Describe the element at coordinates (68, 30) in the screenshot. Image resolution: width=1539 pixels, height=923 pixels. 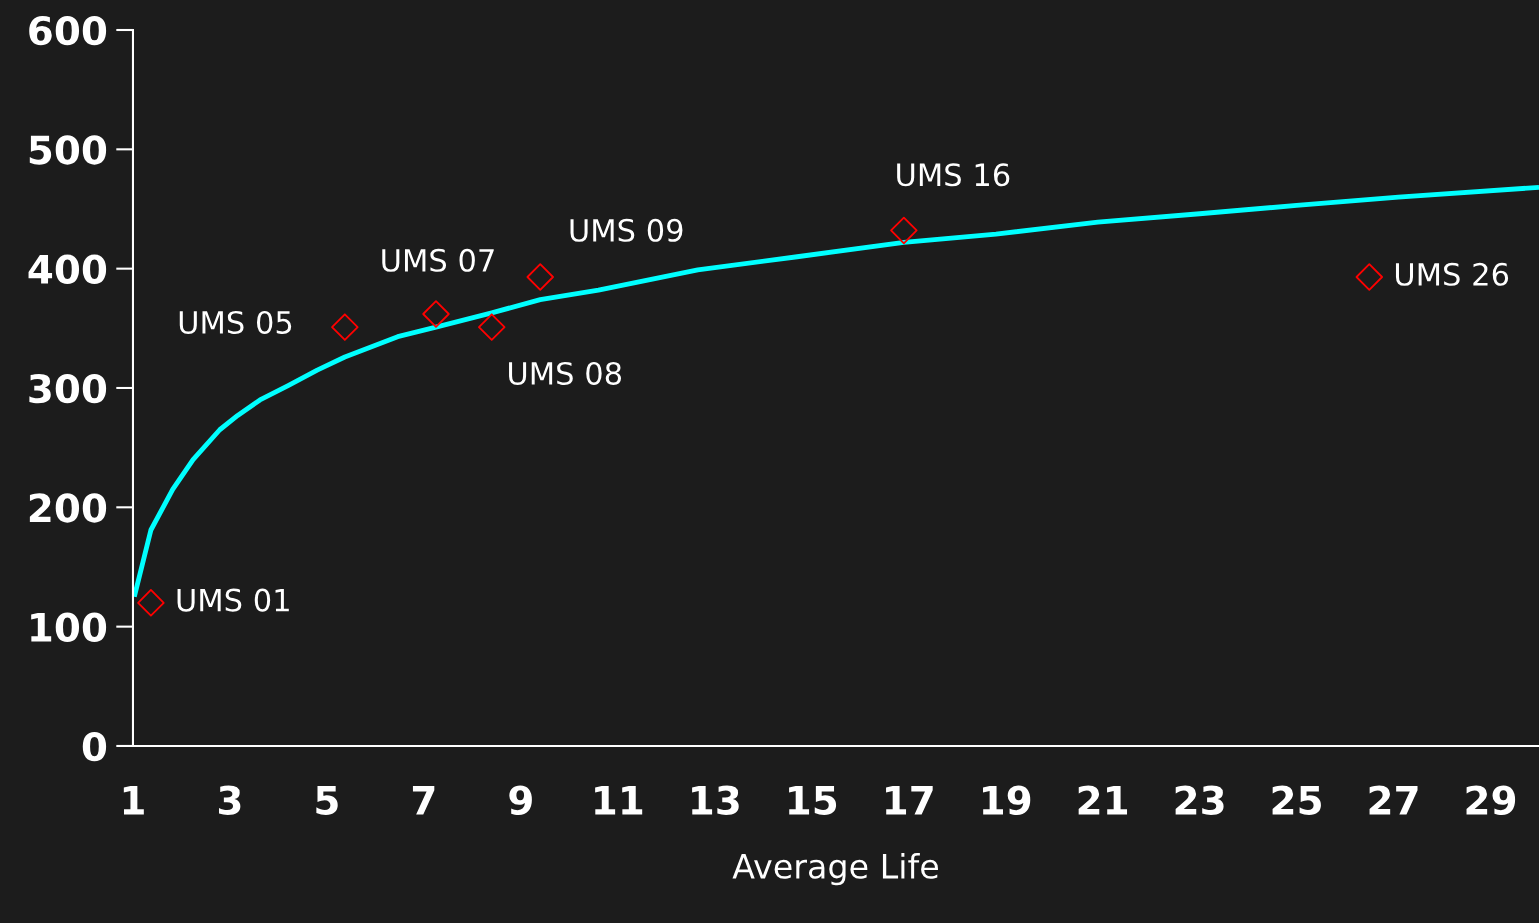
I see `y-tick-label: 600` at that location.